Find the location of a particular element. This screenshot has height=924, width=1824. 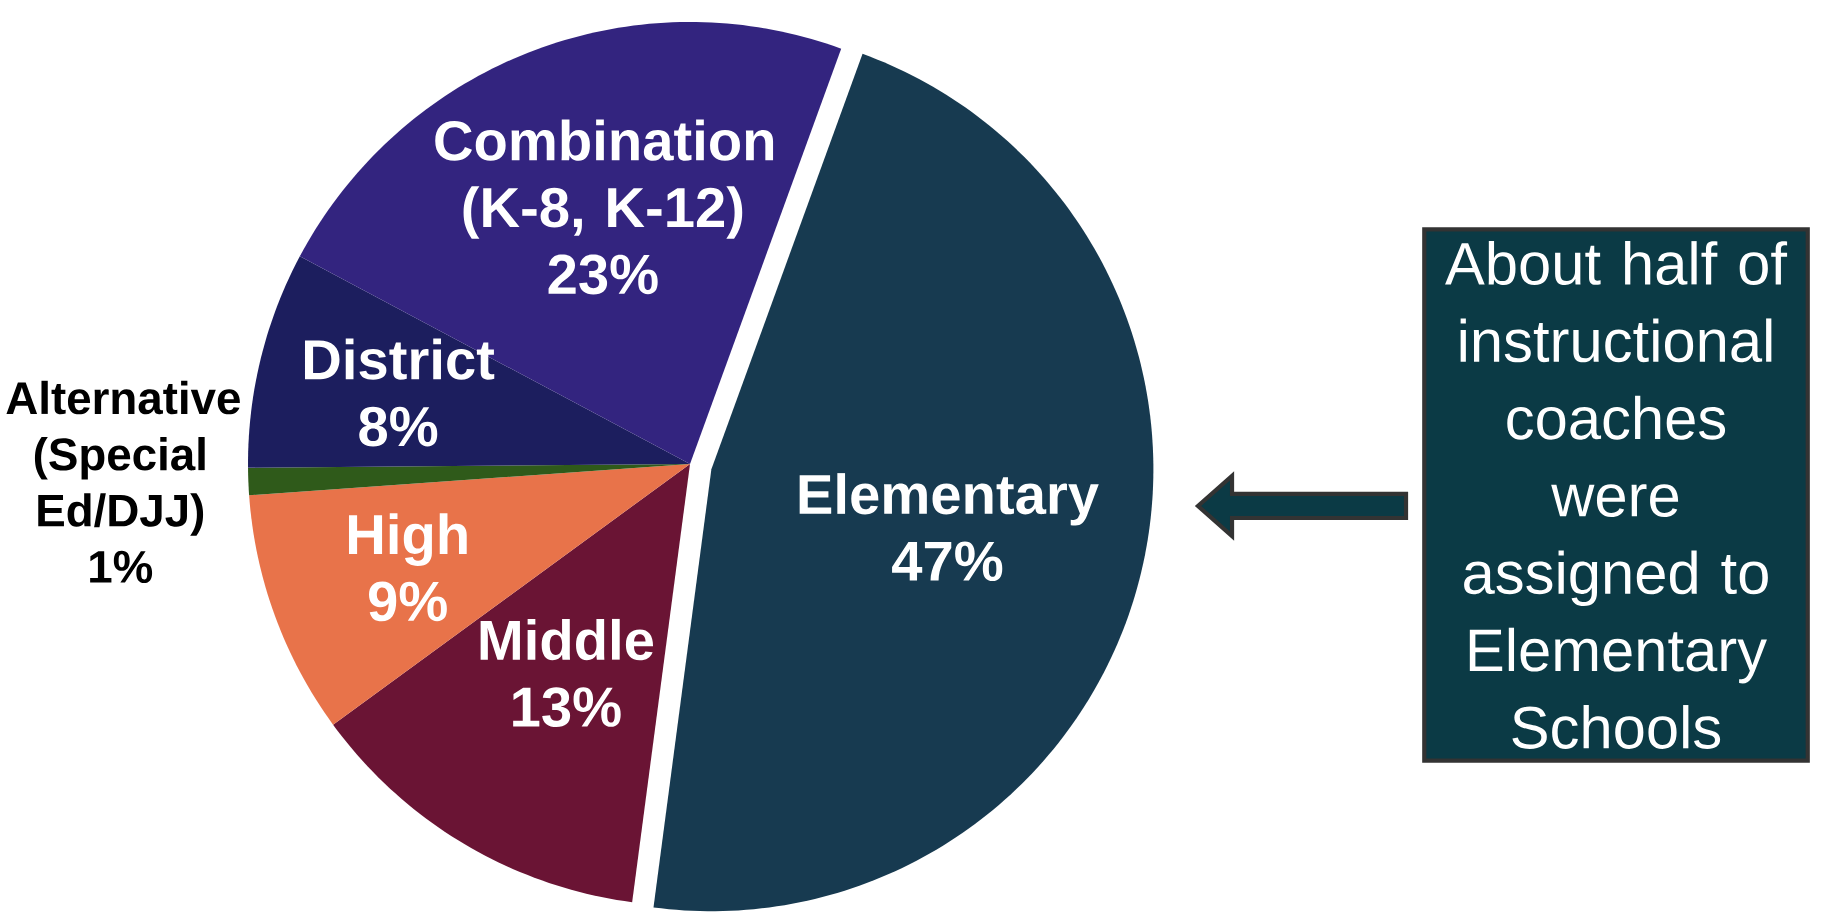

slice-label: Middle is located at coordinates (567, 639).